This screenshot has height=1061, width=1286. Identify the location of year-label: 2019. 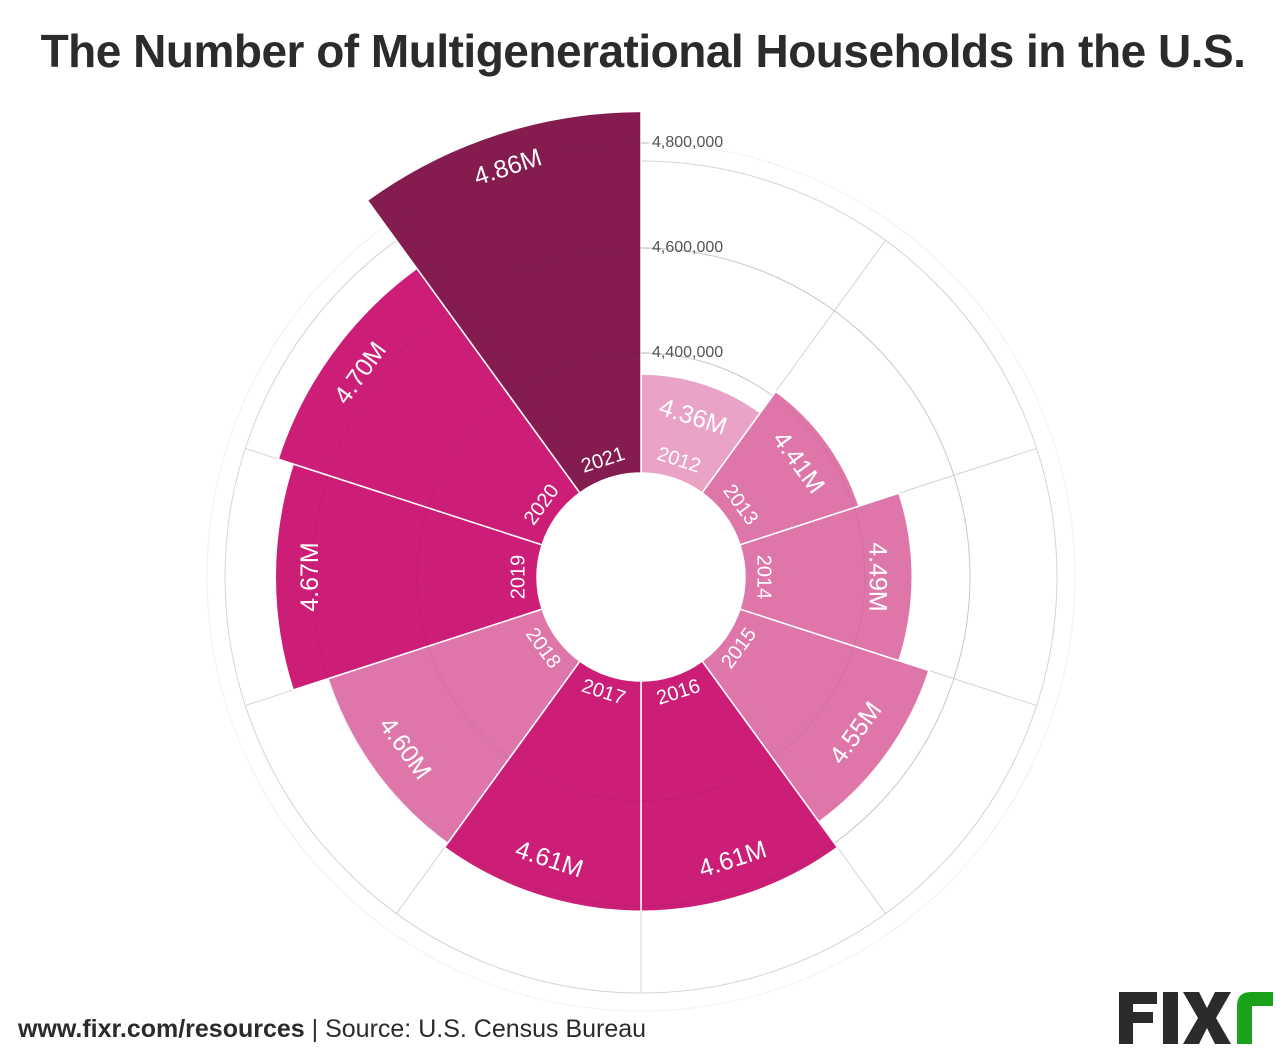
(518, 577).